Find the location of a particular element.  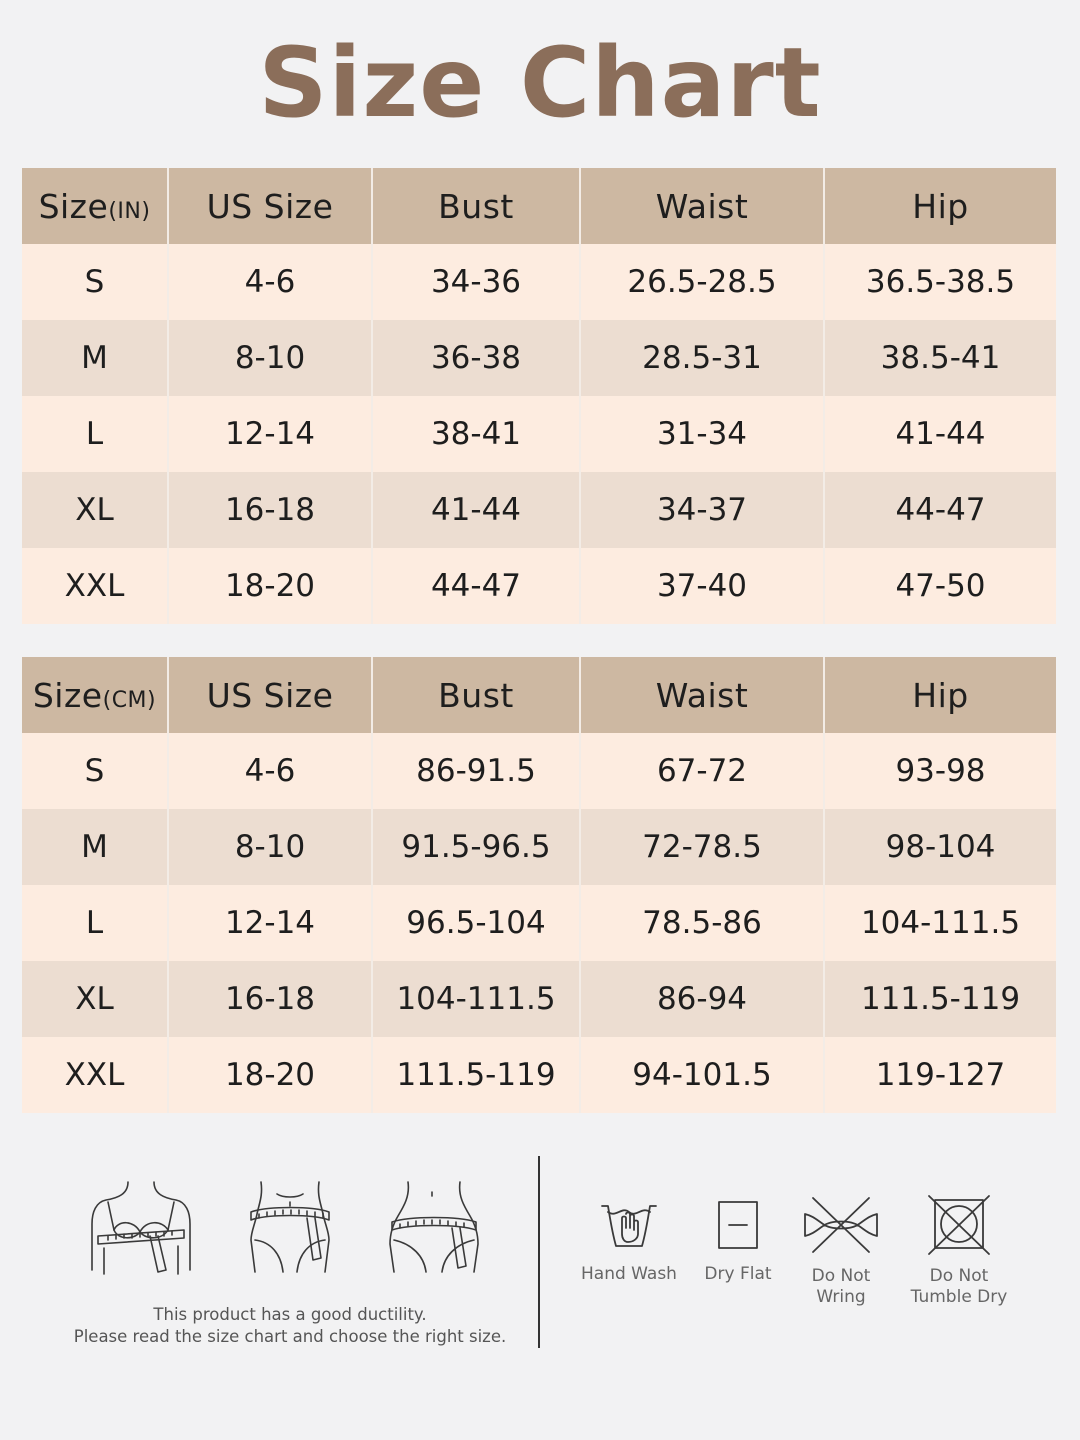

cell-waist: 72-78.5 is located at coordinates (701, 847).